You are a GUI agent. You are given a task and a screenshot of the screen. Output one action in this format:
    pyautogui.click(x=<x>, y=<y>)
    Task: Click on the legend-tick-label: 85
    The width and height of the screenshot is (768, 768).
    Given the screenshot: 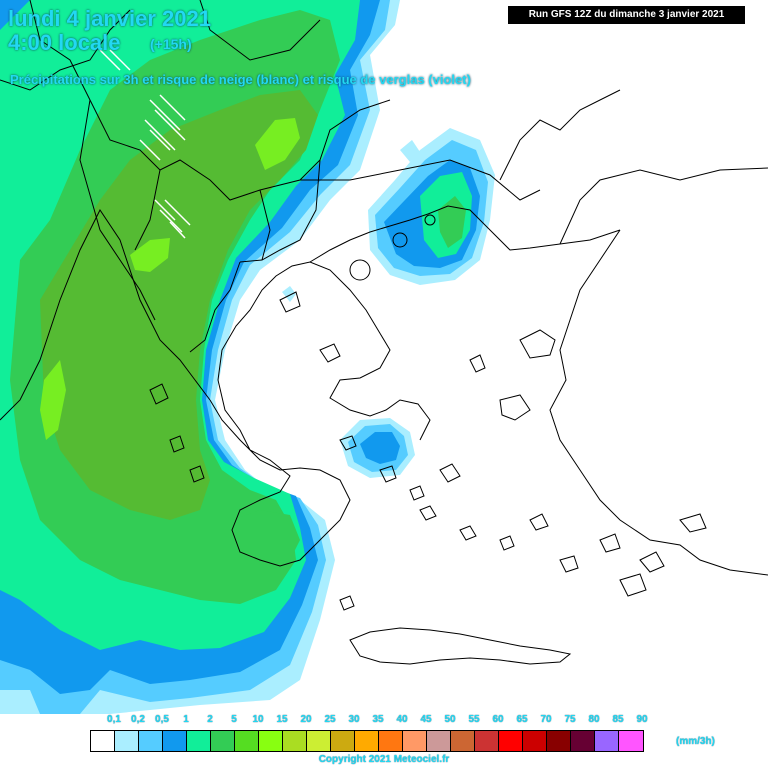 What is the action you would take?
    pyautogui.click(x=618, y=719)
    